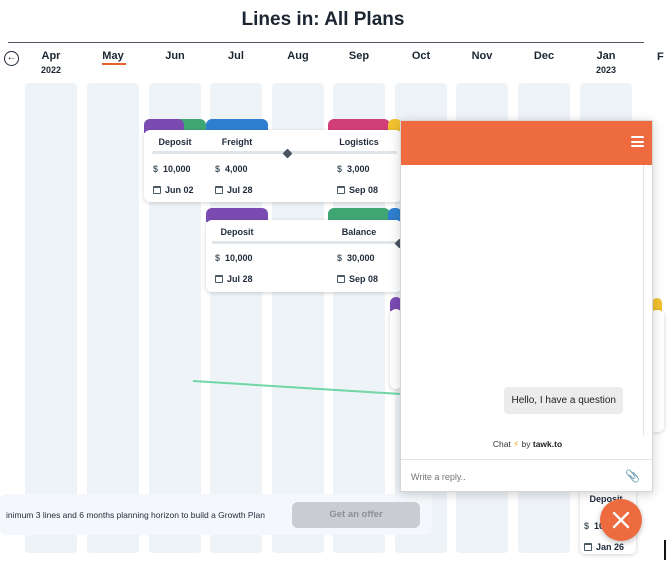  What do you see at coordinates (604, 547) in the screenshot?
I see `card-date: Jan 26` at bounding box center [604, 547].